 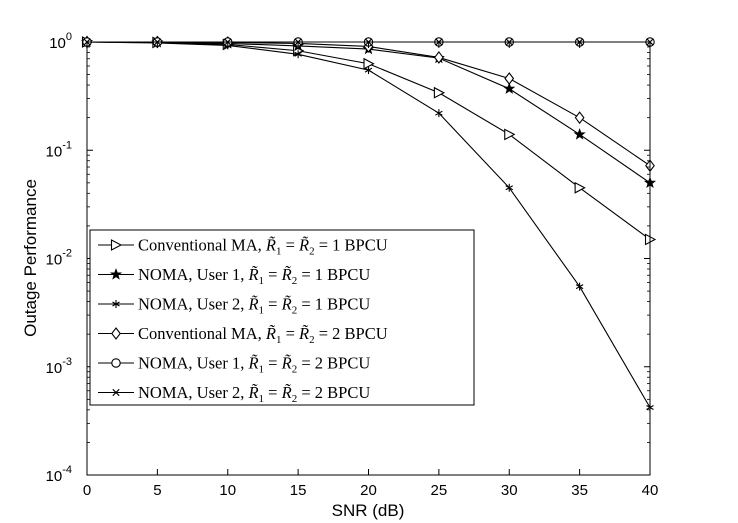 I want to click on legend-label: NOMA, User 2, R̃1 = R̃2 = 2 BPCU, so click(x=254, y=394).